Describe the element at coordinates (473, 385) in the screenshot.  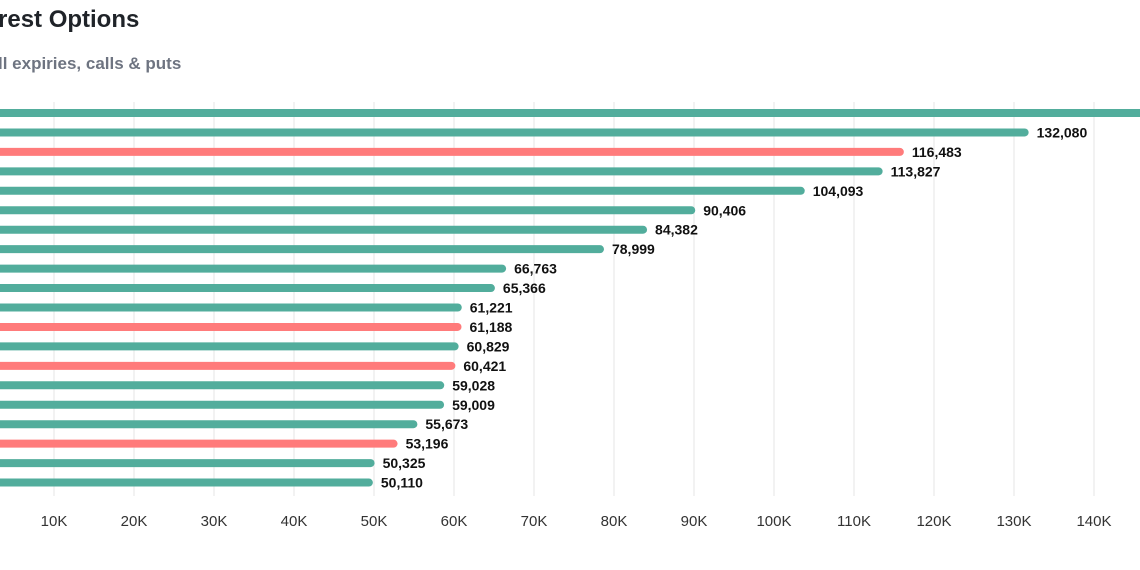
I see `data-label: 59,028` at that location.